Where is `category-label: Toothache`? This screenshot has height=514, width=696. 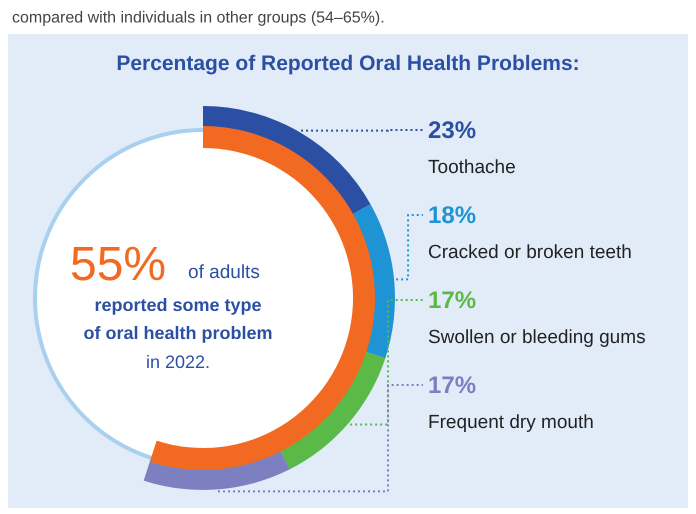 category-label: Toothache is located at coordinates (472, 167).